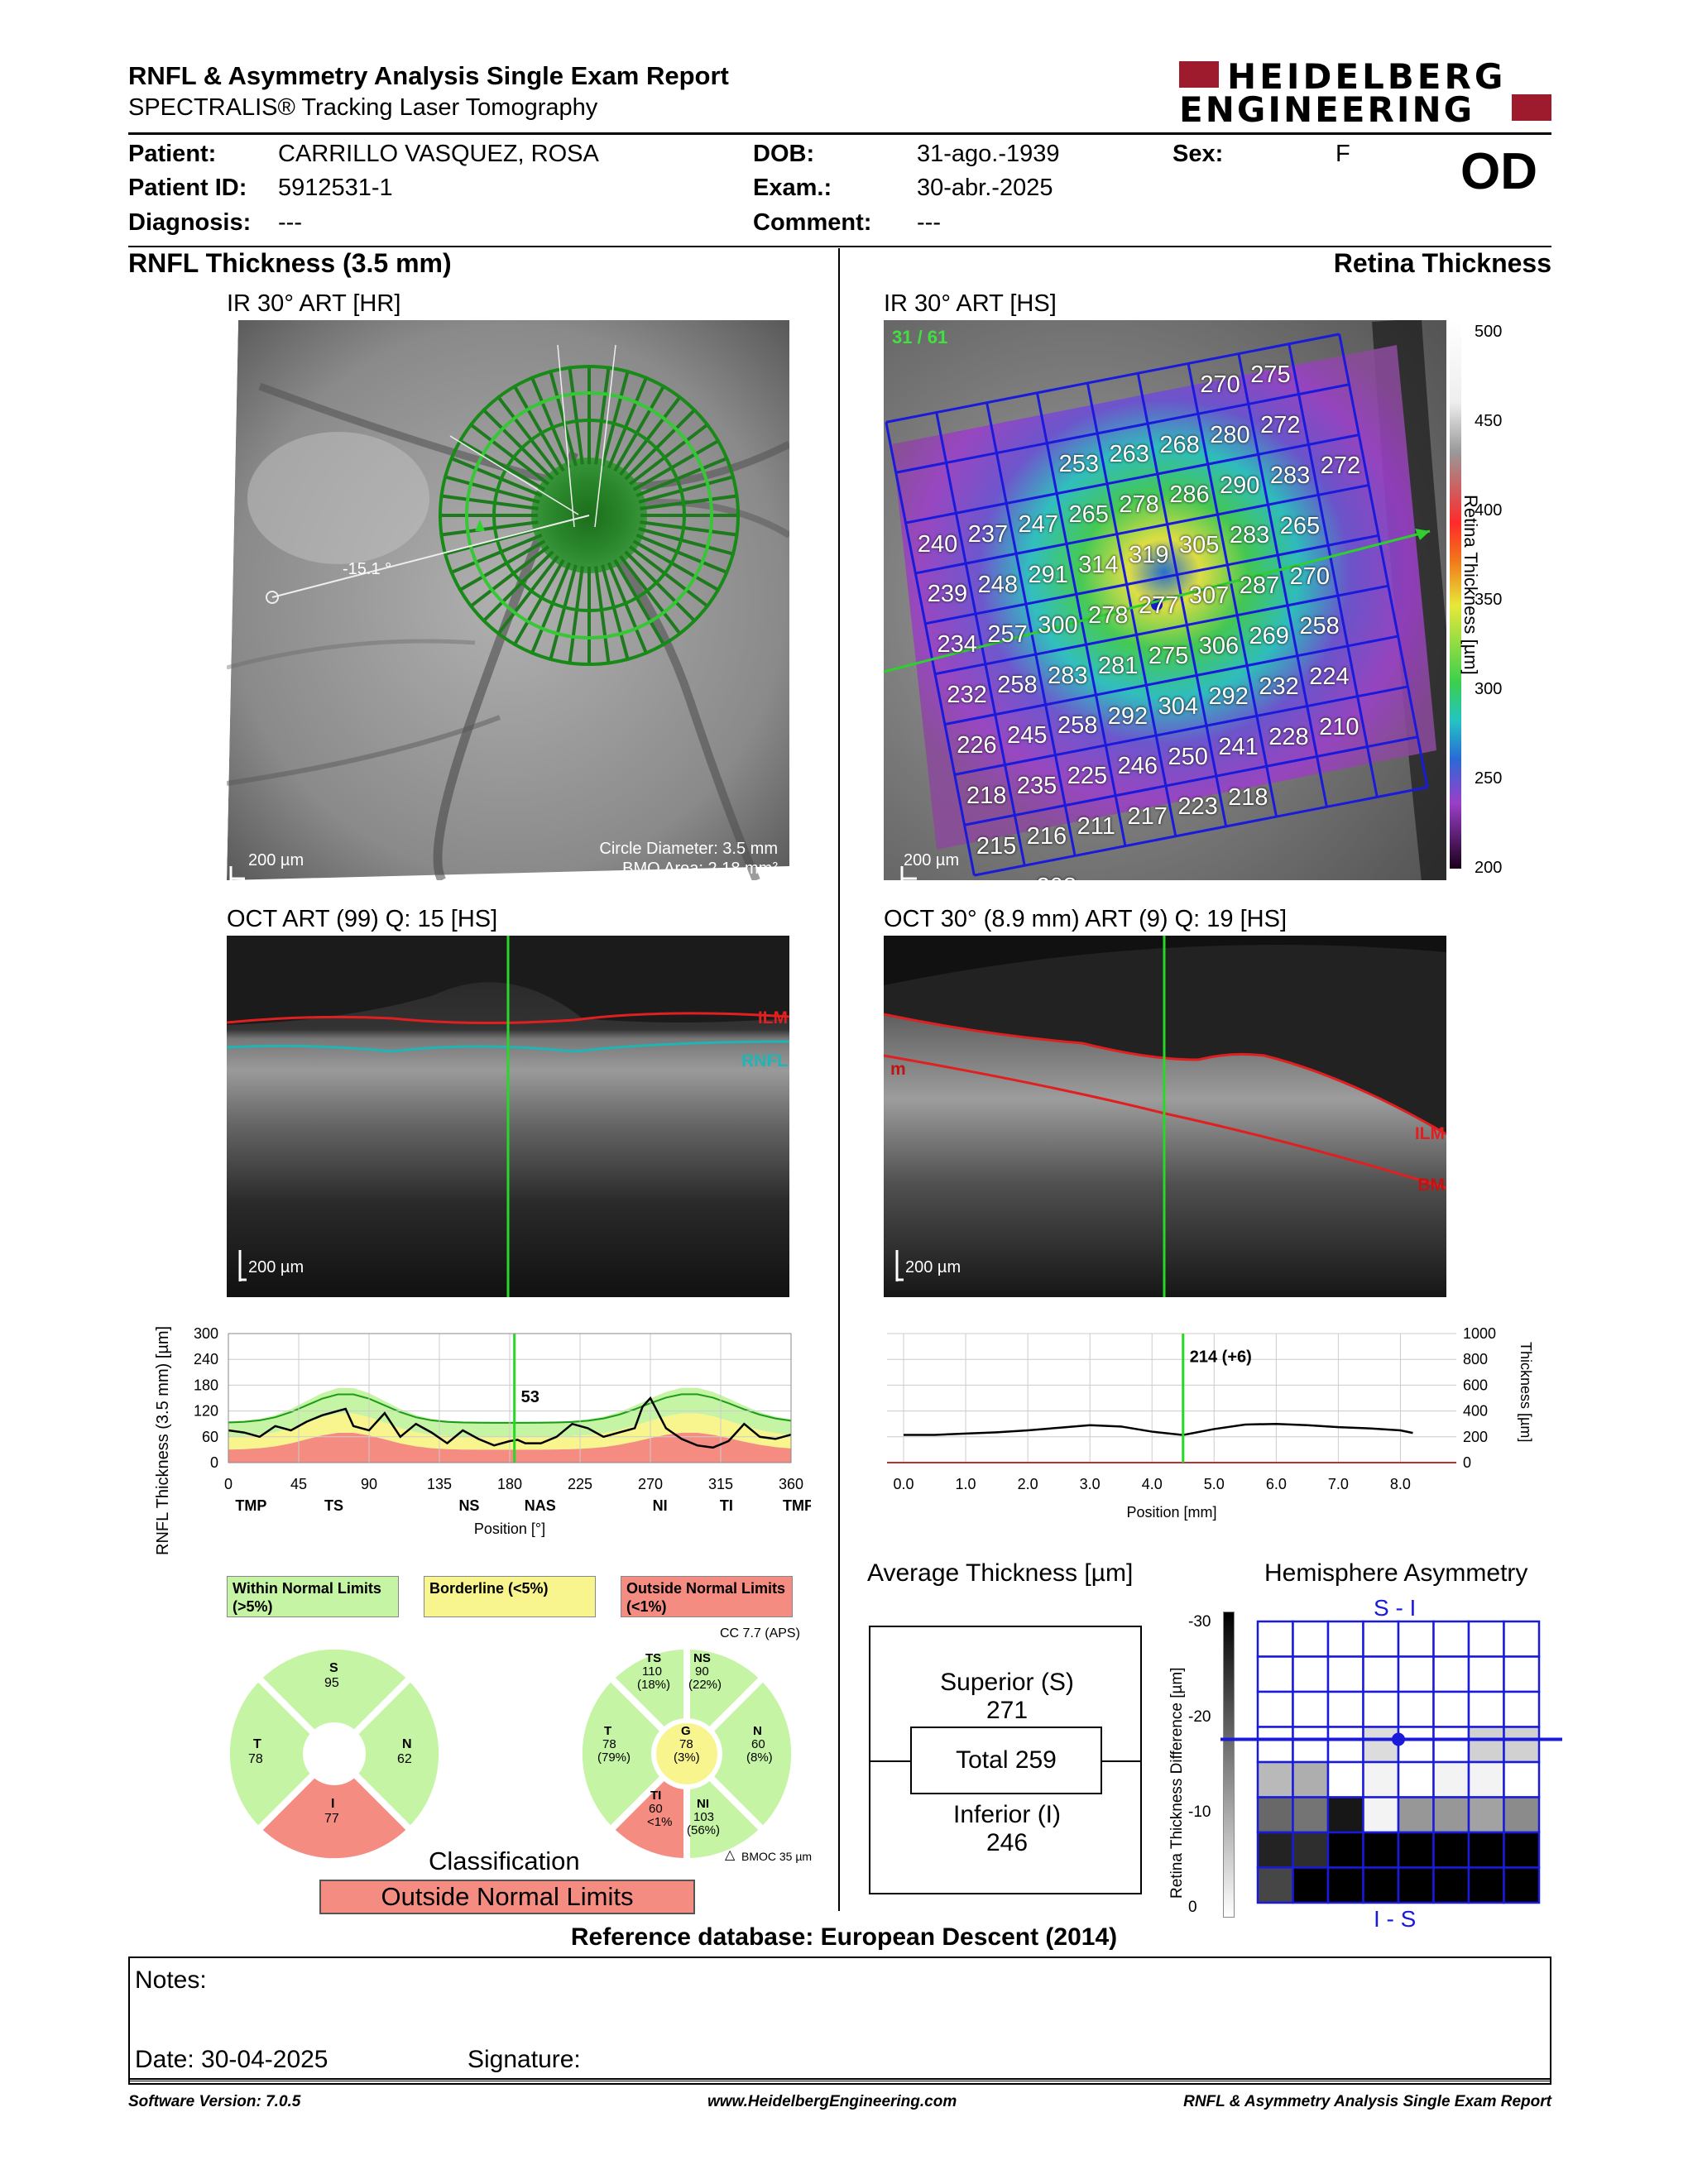 This screenshot has width=1688, height=2184. What do you see at coordinates (540, 1505) in the screenshot?
I see `sector-label: NAS` at bounding box center [540, 1505].